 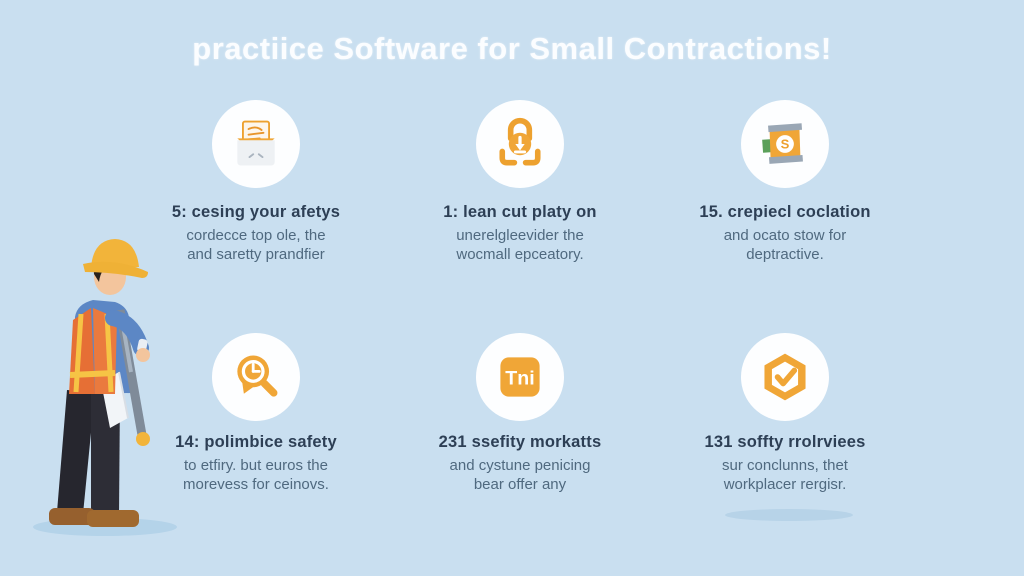 I want to click on card-body-line: deptractive., so click(x=785, y=254).